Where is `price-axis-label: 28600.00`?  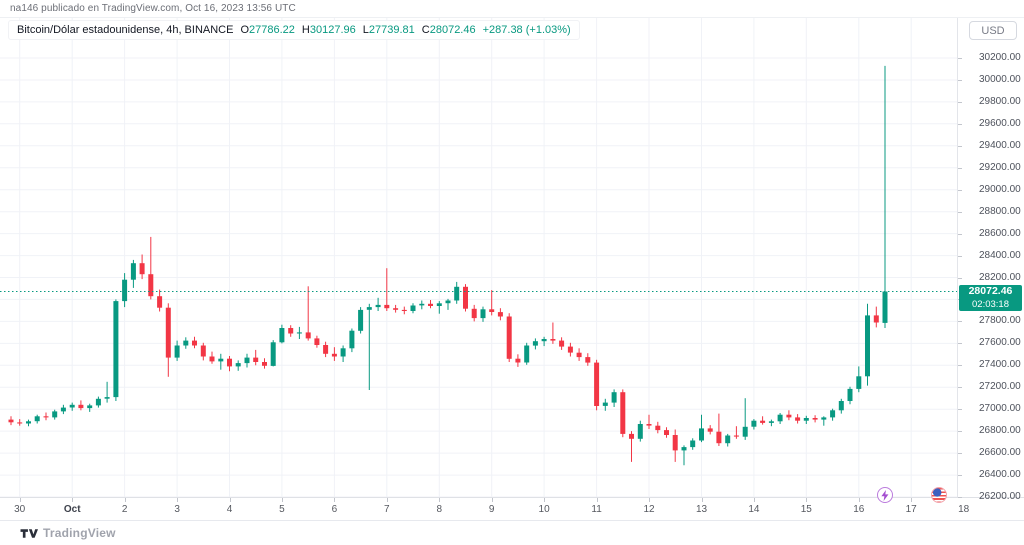
price-axis-label: 28600.00 is located at coordinates (1000, 233).